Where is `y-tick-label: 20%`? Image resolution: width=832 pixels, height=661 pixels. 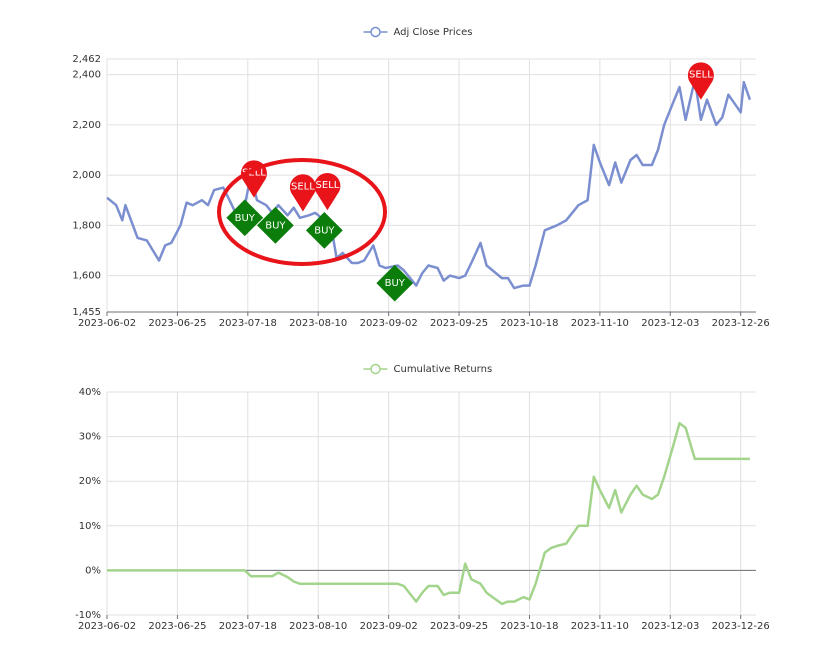 y-tick-label: 20% is located at coordinates (90, 481).